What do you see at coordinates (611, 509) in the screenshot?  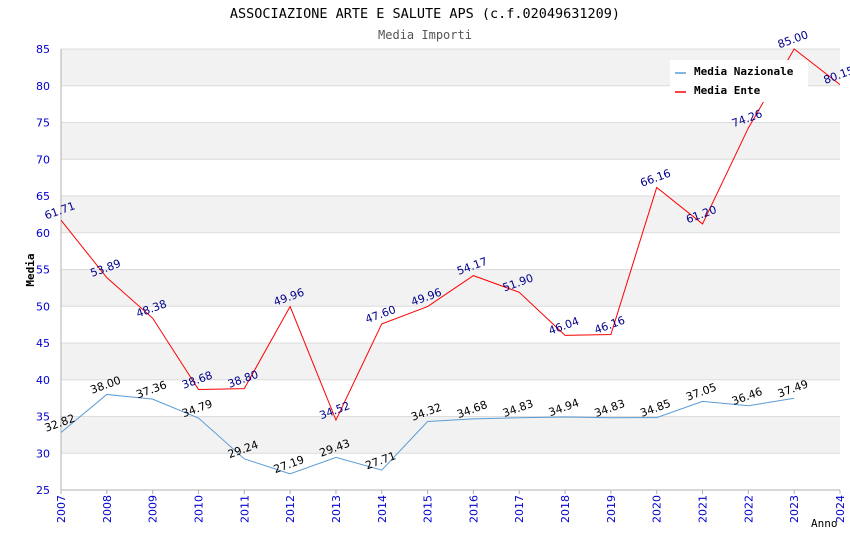 I see `x-tick-label: 2019` at bounding box center [611, 509].